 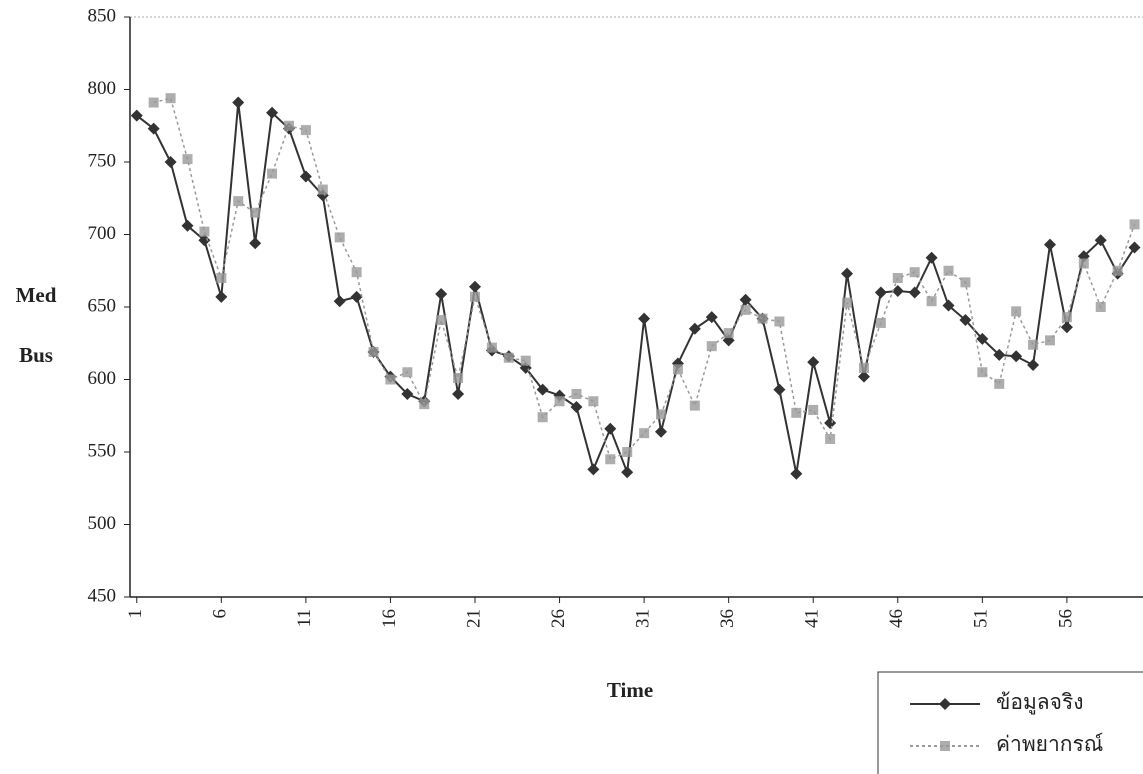 I want to click on x-axis-label: Time, so click(x=630, y=690).